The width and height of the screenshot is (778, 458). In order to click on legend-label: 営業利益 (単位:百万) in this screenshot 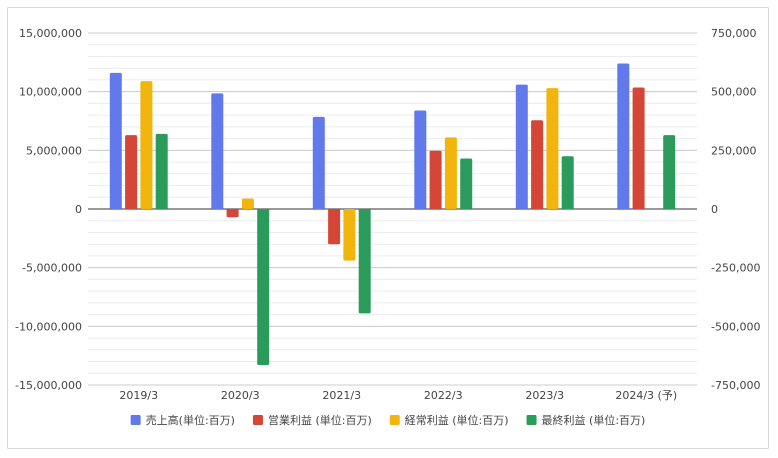, I will do `click(320, 420)`.